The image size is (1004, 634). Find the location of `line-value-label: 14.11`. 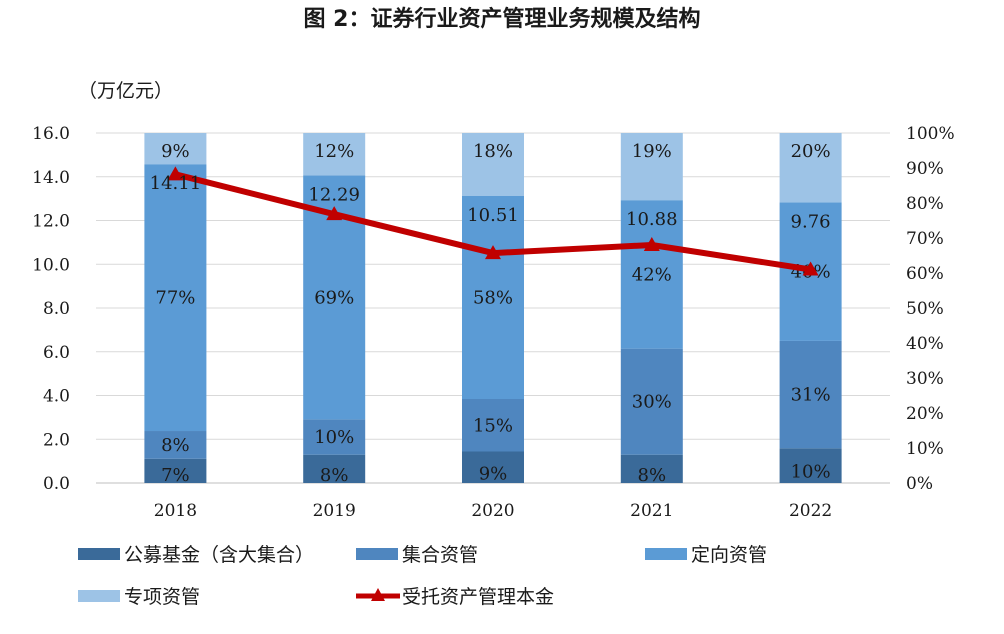

line-value-label: 14.11 is located at coordinates (176, 183).